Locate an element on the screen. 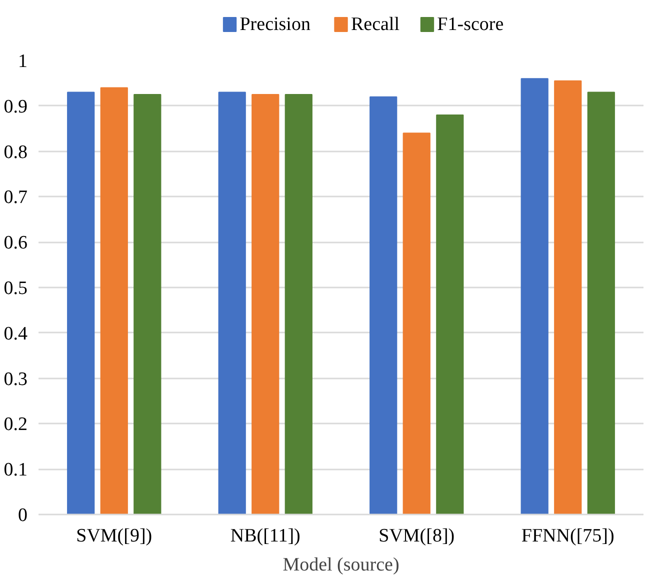  x-tick-label: NB([11]) is located at coordinates (265, 536).